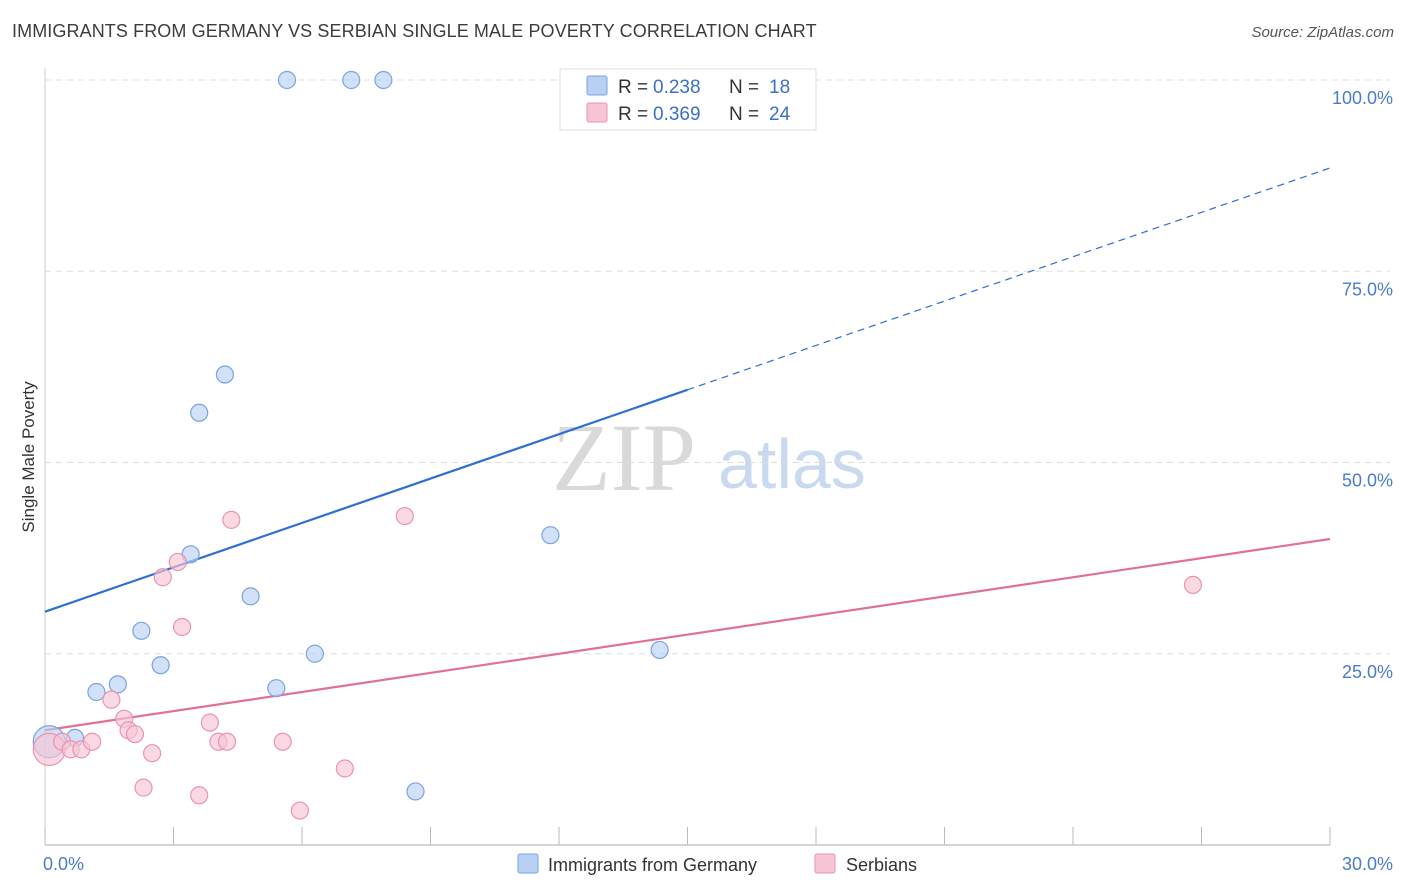  What do you see at coordinates (1322, 32) in the screenshot?
I see `source-credit: Source: ZipAtlas.com` at bounding box center [1322, 32].